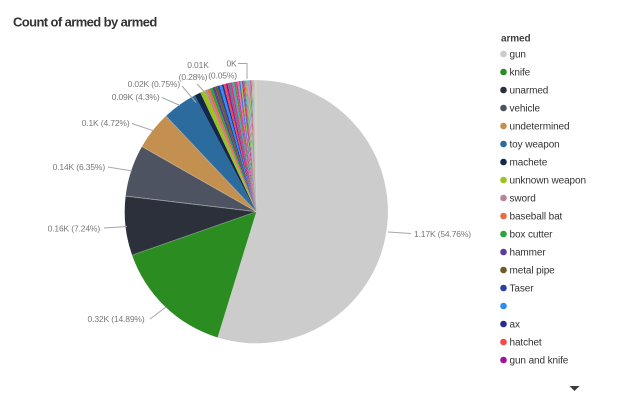 This screenshot has width=624, height=410. Describe the element at coordinates (539, 361) in the screenshot. I see `svg-text: gun and knife` at that location.